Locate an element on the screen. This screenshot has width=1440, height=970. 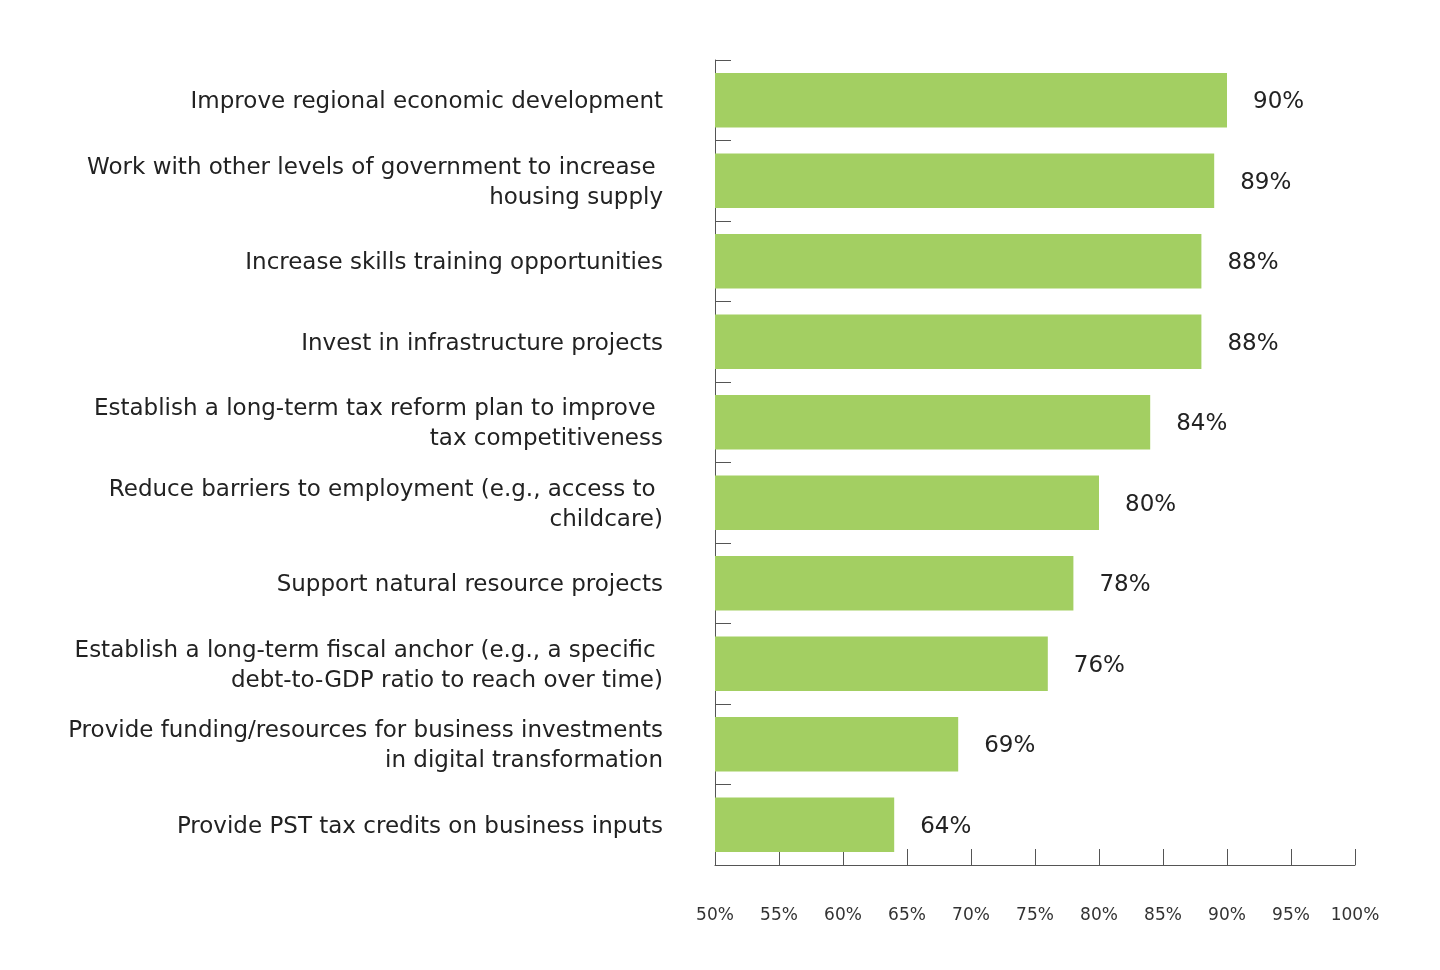
x-tick-label: 55% is located at coordinates (779, 913).